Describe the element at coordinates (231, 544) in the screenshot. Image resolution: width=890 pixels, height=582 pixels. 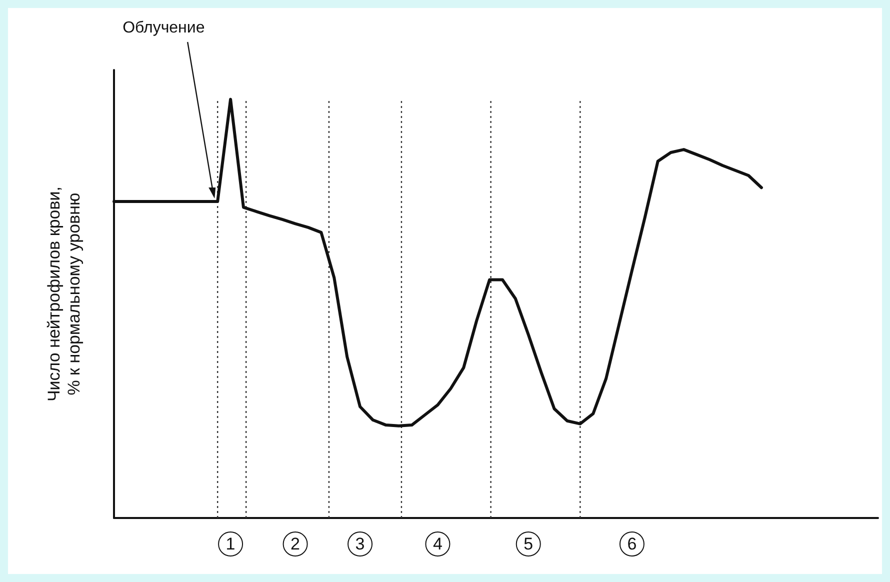
I see `x-tick-label: 1` at that location.